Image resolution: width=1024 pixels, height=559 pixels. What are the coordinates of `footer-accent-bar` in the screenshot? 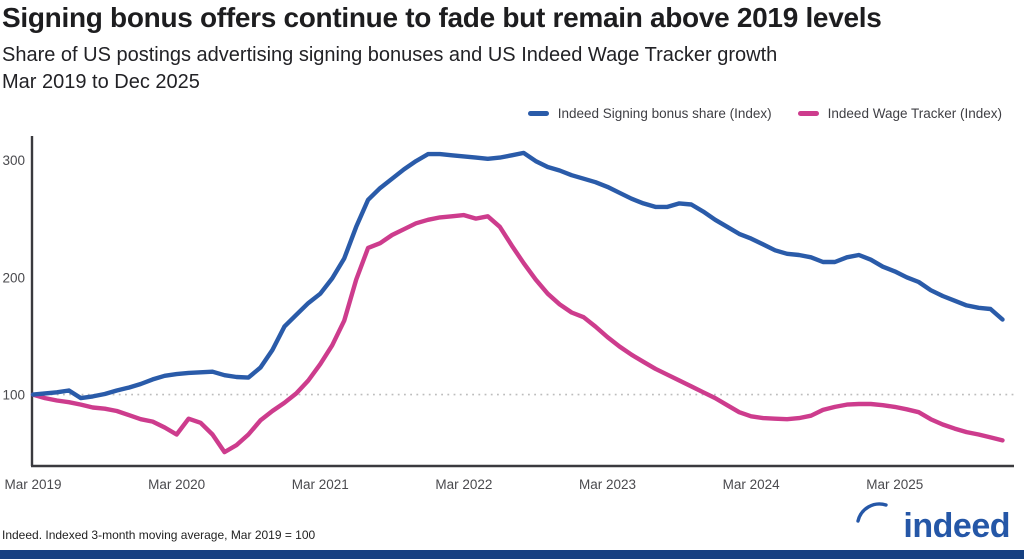 It's located at (512, 554).